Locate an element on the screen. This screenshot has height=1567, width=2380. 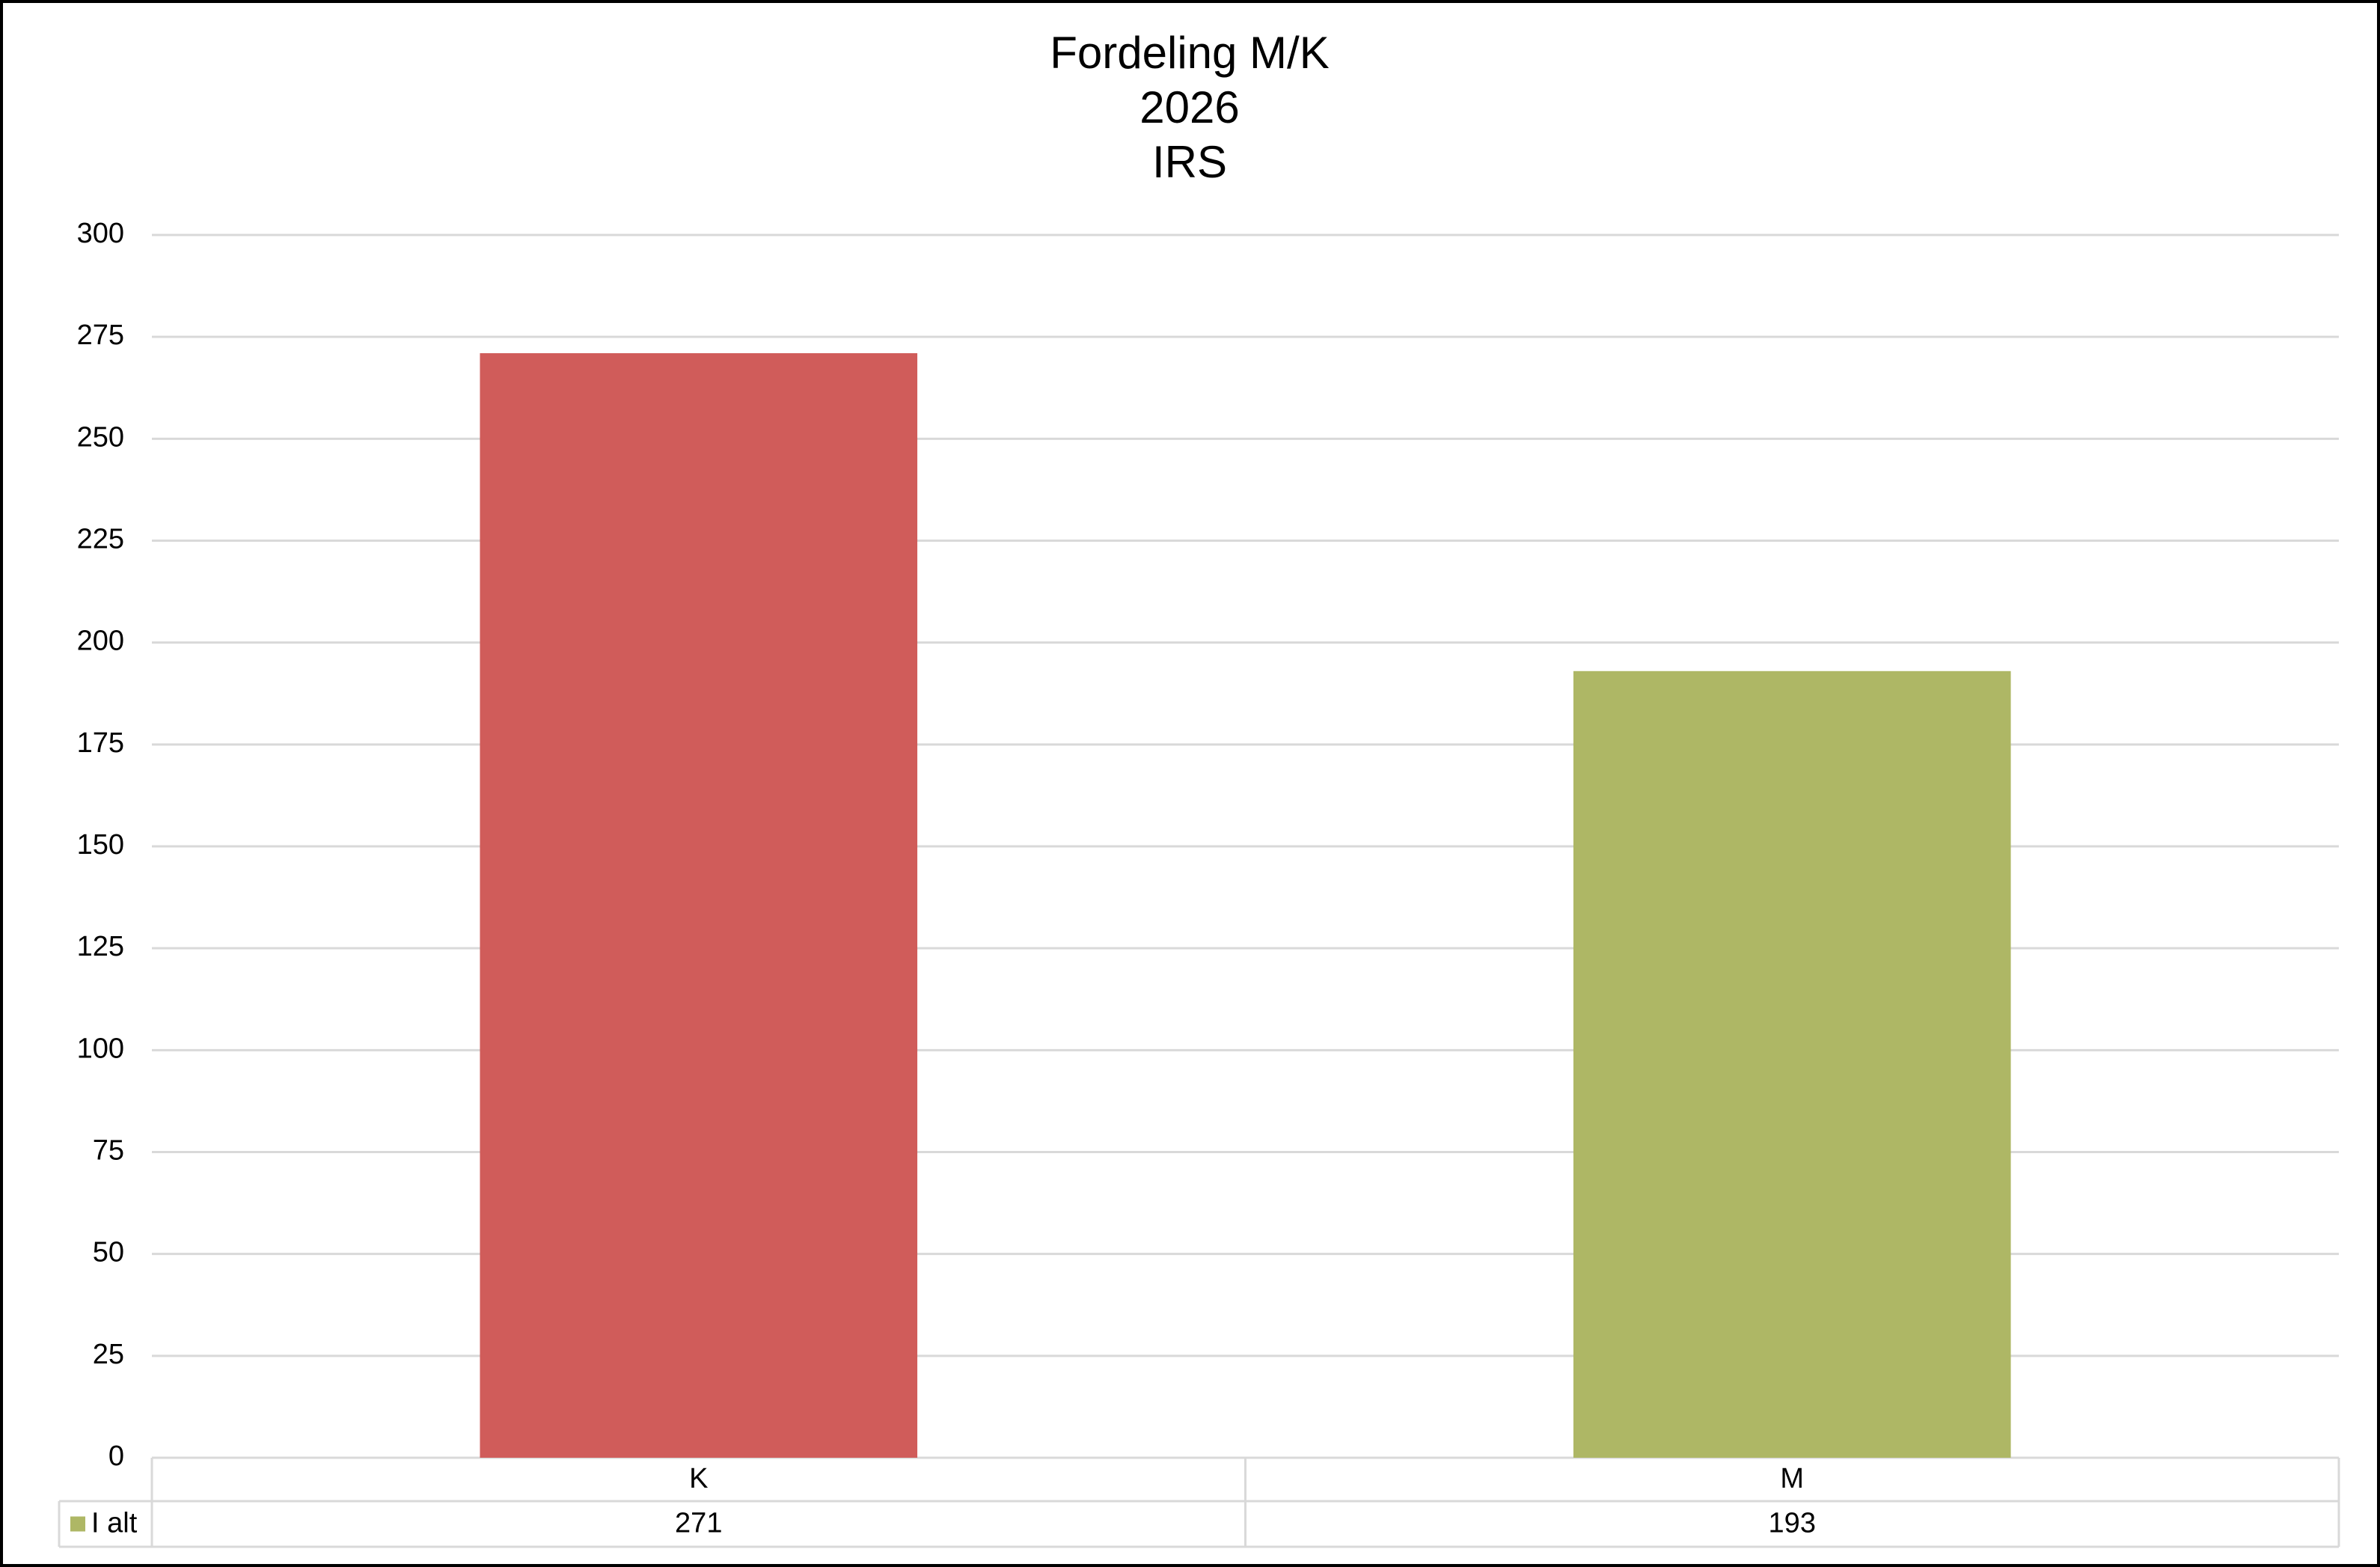
table-value: 193 is located at coordinates (1792, 1523).